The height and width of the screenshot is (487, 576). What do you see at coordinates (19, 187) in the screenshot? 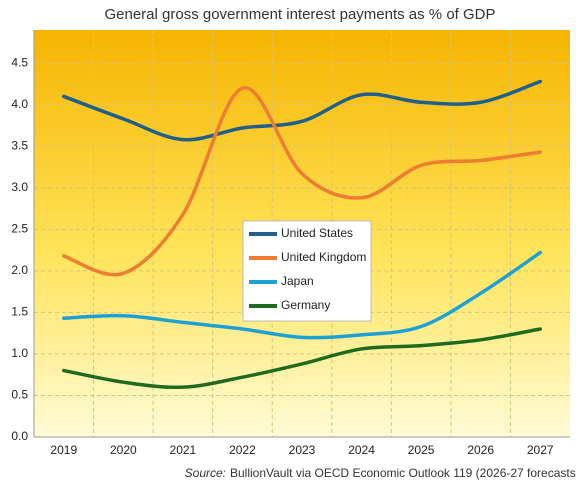
I see `y-tick-label: 3.0` at bounding box center [19, 187].